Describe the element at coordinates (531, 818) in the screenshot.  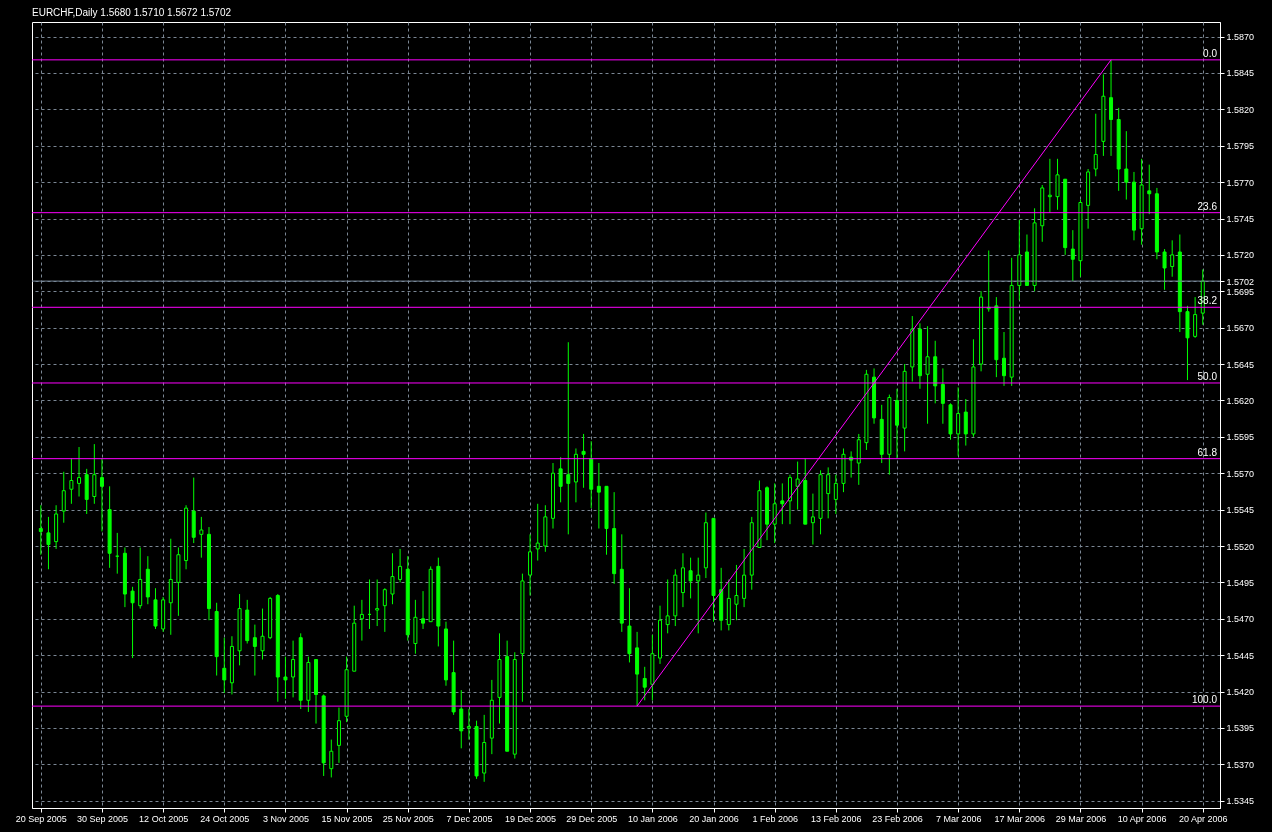
I see `x-tick-label: 19 Dec 2005` at that location.